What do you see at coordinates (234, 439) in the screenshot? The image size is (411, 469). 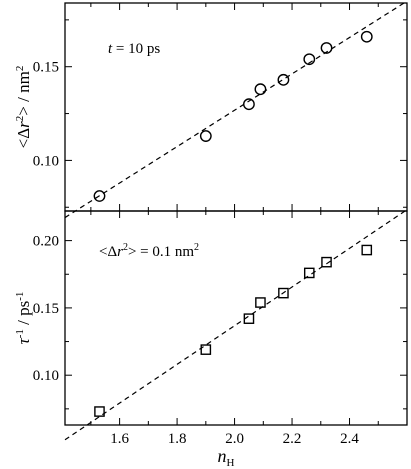 I see `bottom-xtick-label: 2.0` at bounding box center [234, 439].